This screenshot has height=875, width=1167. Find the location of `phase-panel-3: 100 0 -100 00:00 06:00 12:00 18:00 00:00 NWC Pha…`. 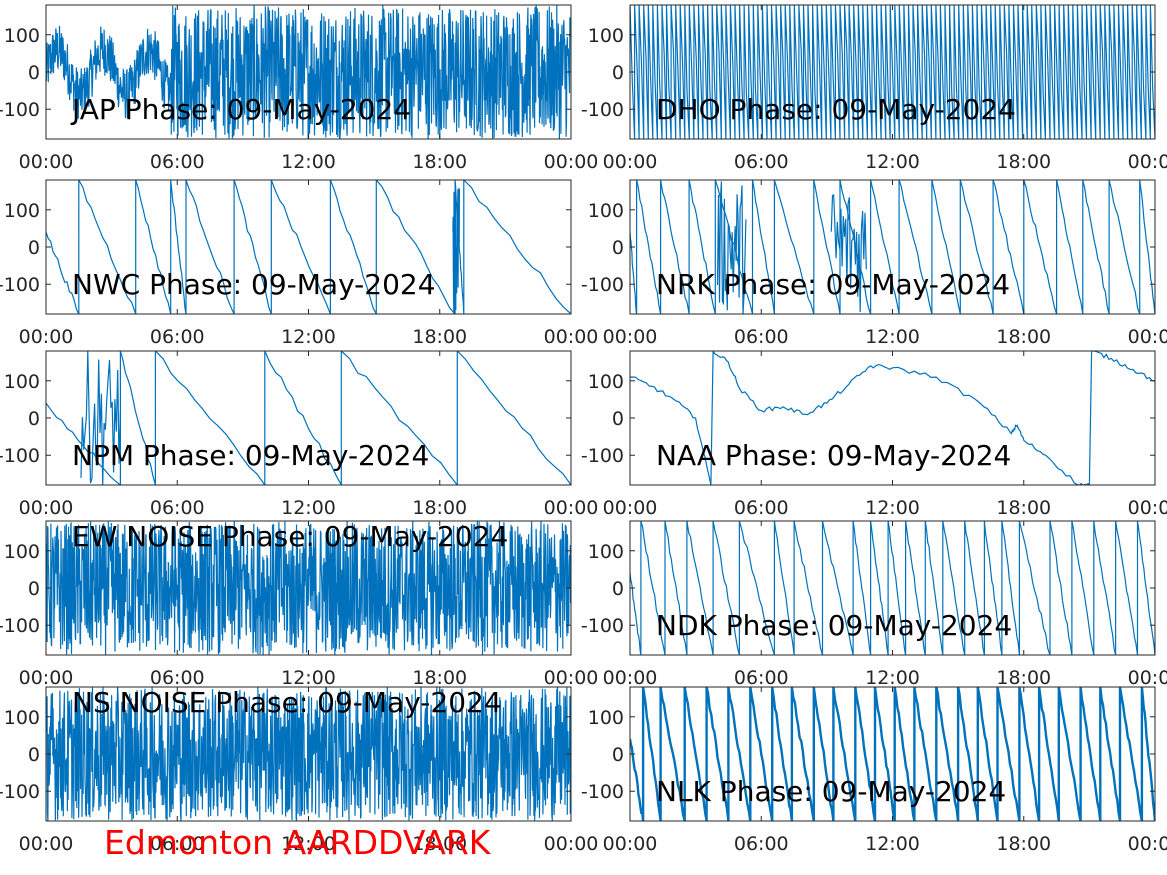

phase-panel-3: 100 0 -100 00:00 06:00 12:00 18:00 00:00 NWC Pha… is located at coordinates (299, 263).